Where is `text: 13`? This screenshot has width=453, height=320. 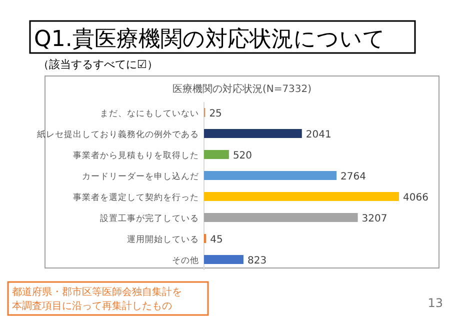 text: 13 is located at coordinates (435, 303).